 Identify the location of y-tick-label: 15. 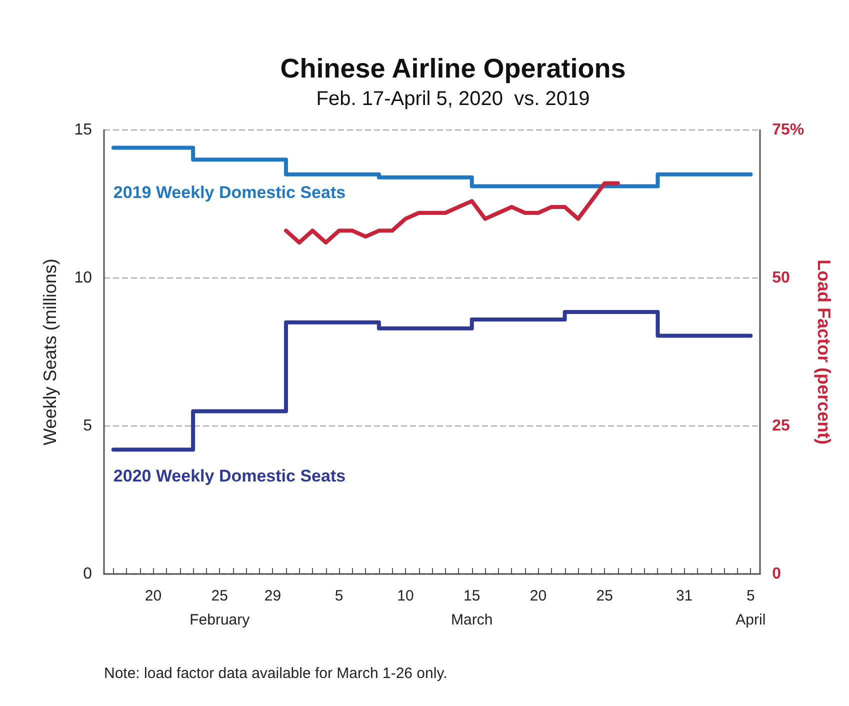
(83, 130).